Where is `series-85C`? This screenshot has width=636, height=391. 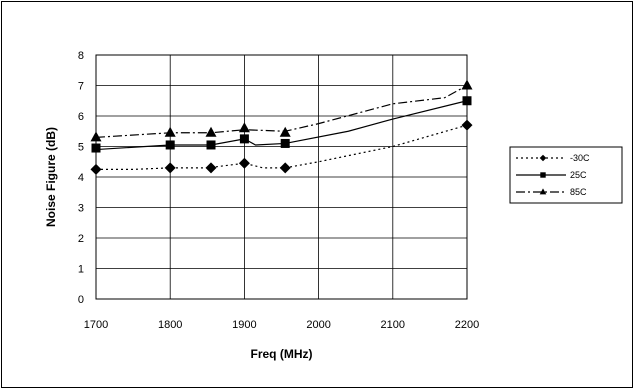
series-85C is located at coordinates (281, 110).